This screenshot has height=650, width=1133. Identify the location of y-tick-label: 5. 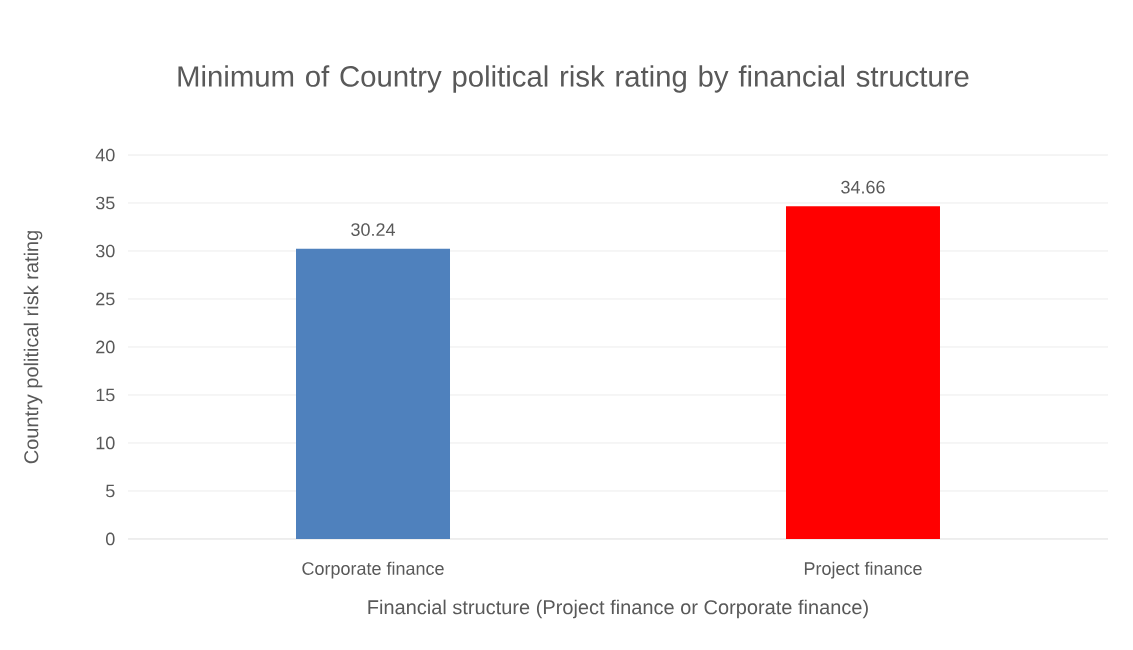
(110, 491).